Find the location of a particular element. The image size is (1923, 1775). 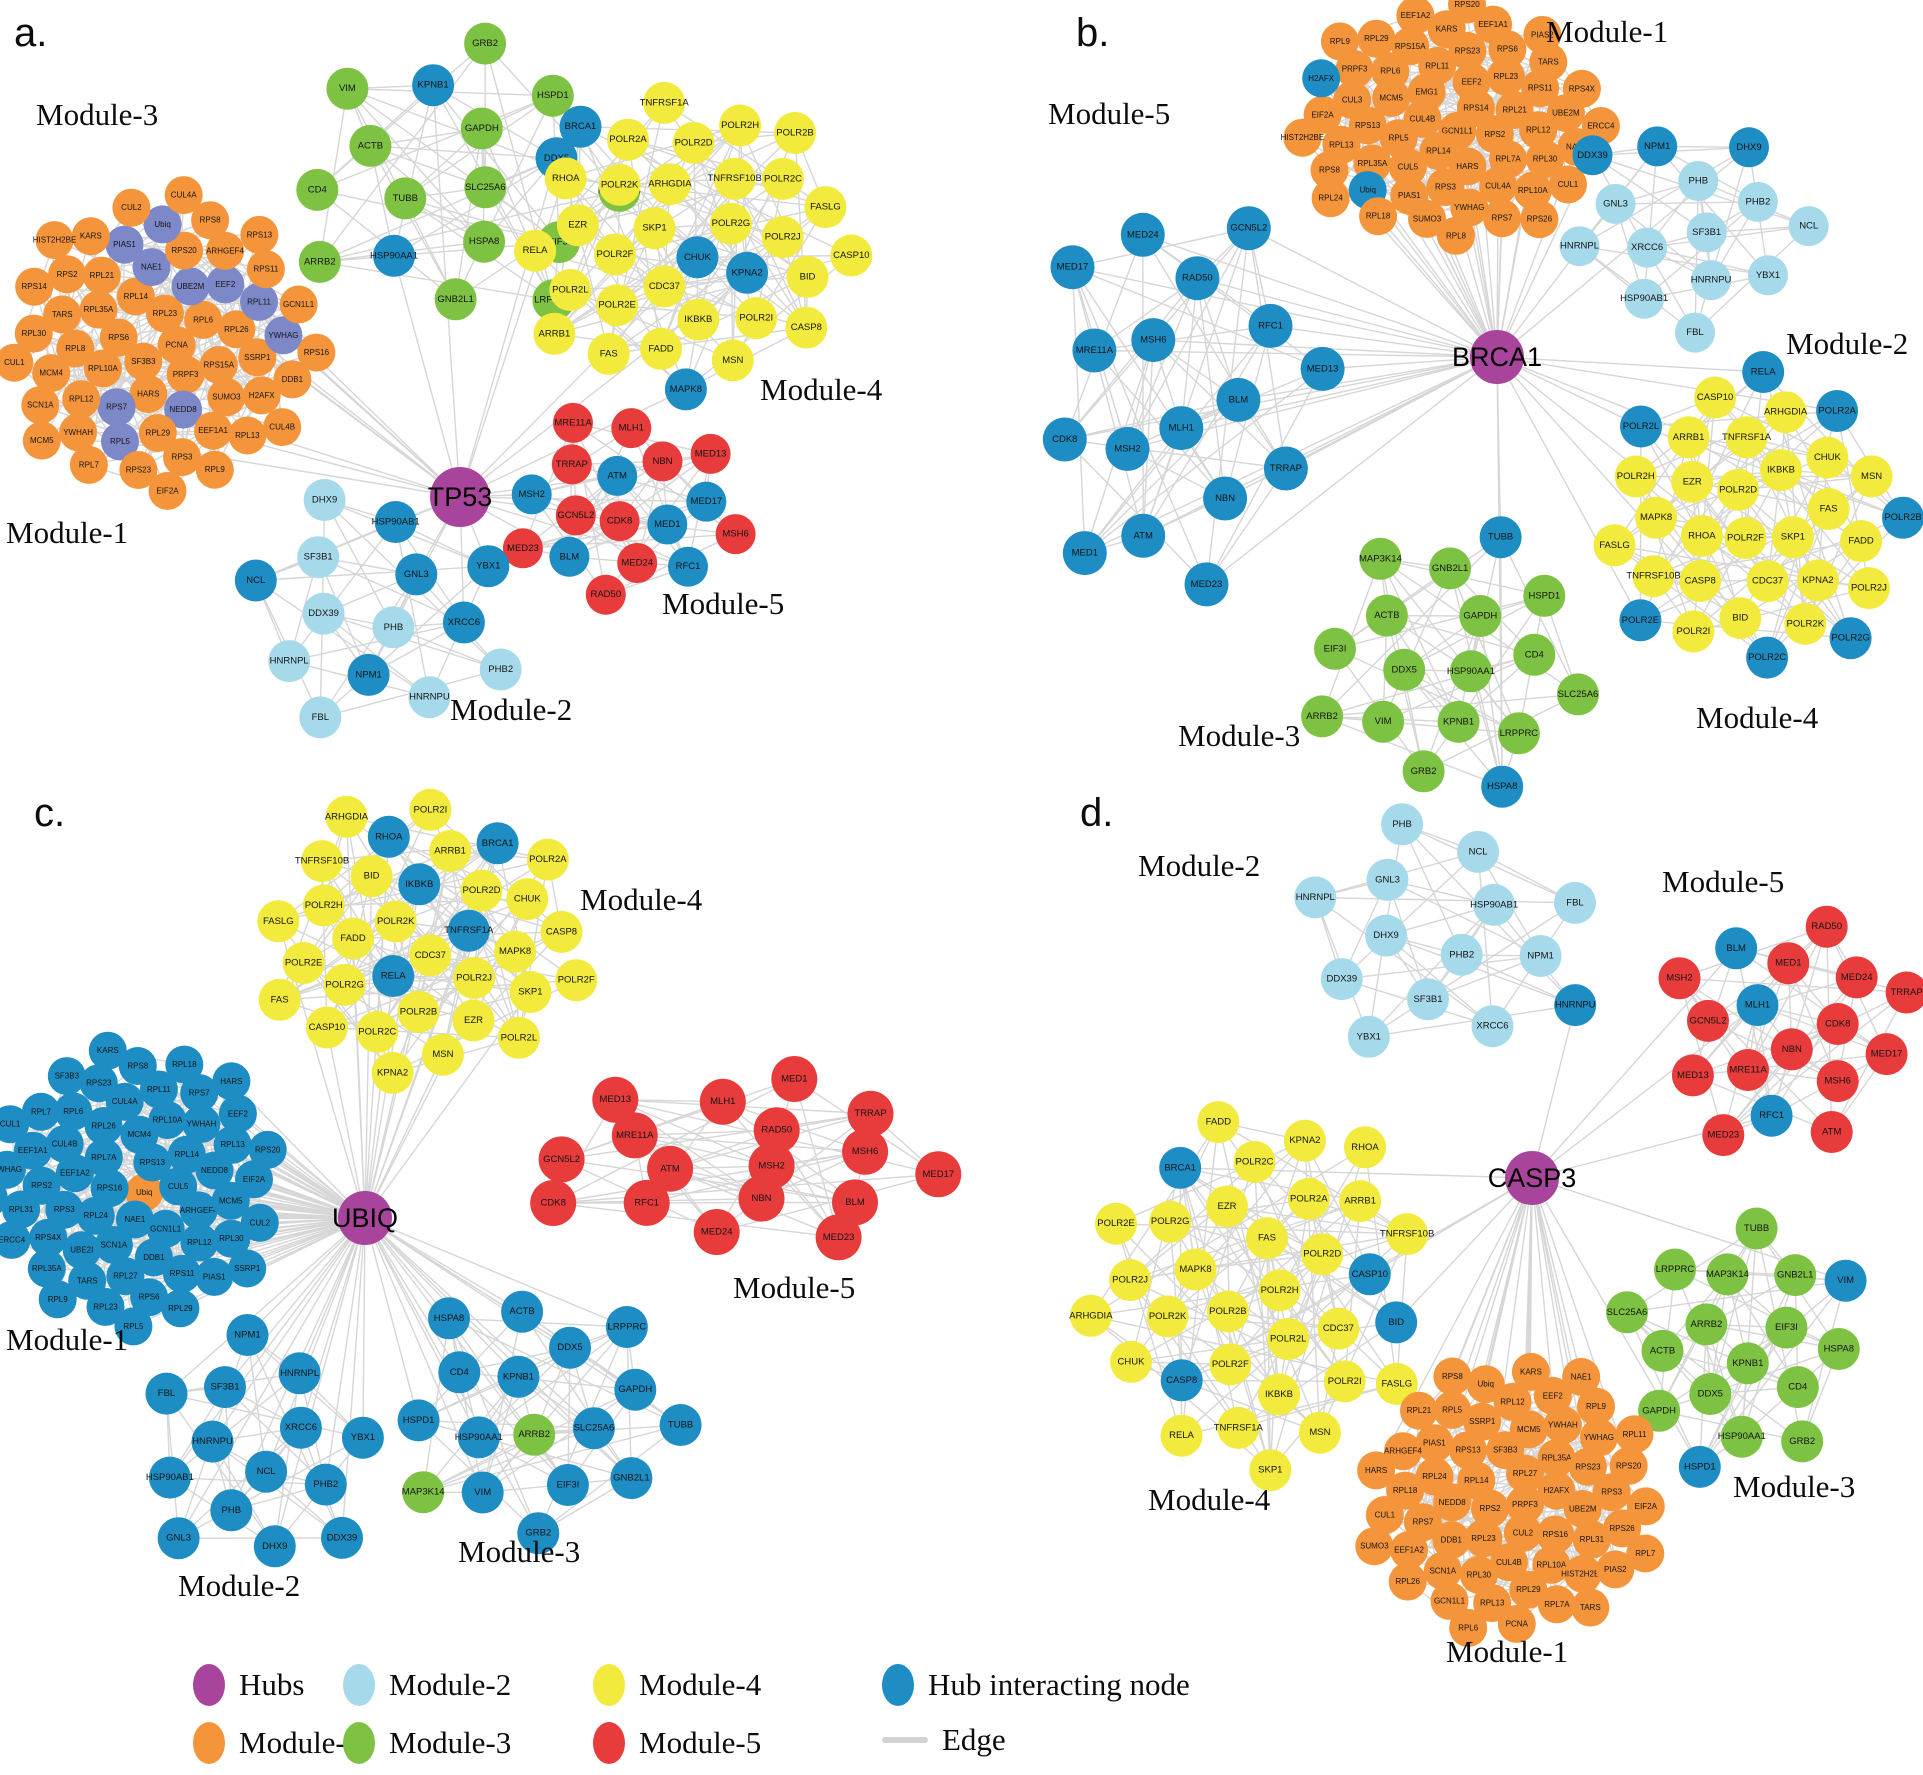

node-sf3b3 is located at coordinates (66, 1076).